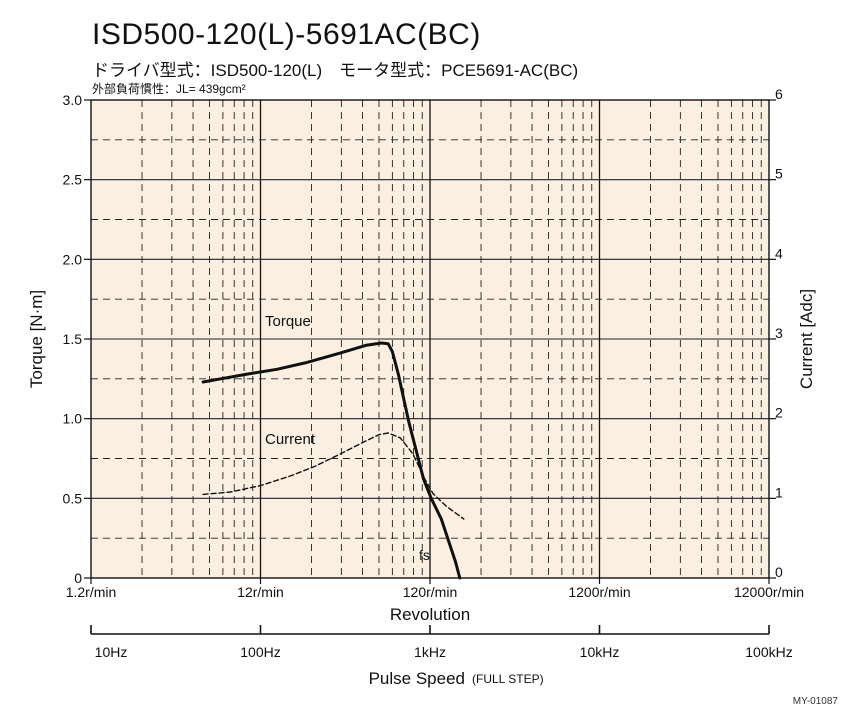  Describe the element at coordinates (430, 614) in the screenshot. I see `x-axis-title: Revolution` at that location.